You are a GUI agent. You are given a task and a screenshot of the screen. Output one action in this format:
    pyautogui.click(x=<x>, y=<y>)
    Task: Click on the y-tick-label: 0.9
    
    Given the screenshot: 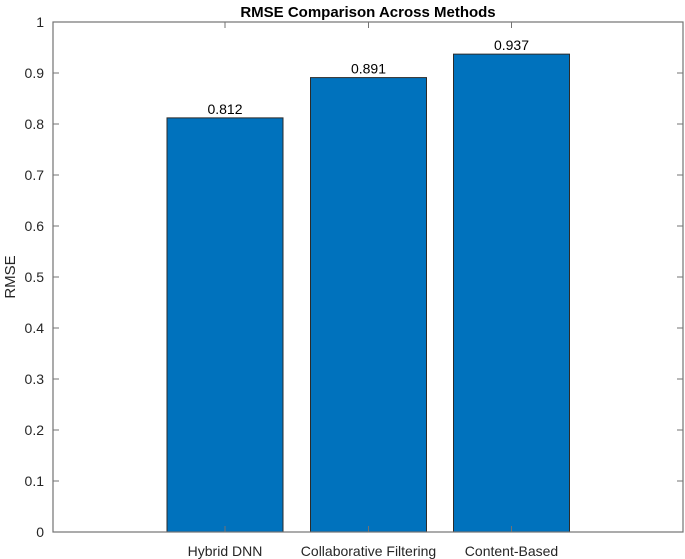 What is the action you would take?
    pyautogui.click(x=35, y=73)
    